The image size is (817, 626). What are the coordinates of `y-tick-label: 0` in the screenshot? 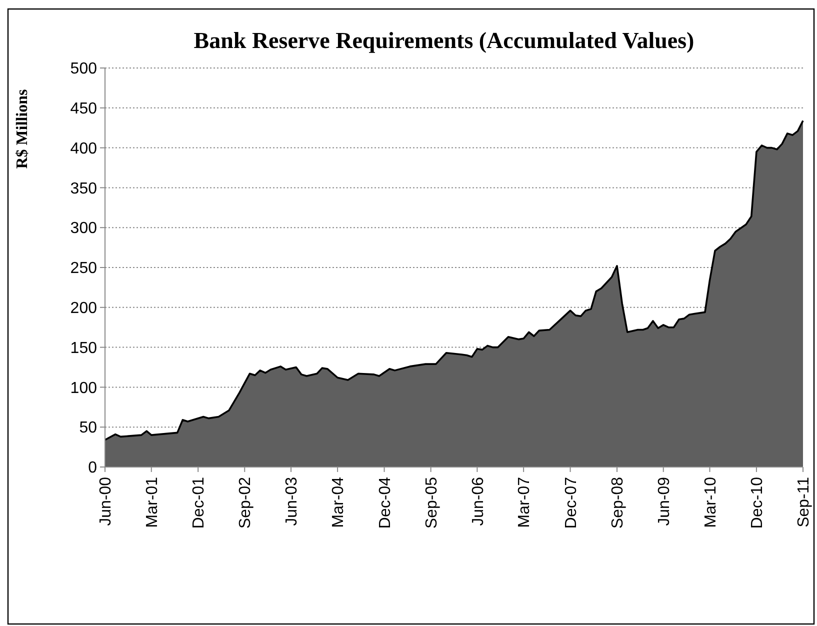 It's located at (93, 468).